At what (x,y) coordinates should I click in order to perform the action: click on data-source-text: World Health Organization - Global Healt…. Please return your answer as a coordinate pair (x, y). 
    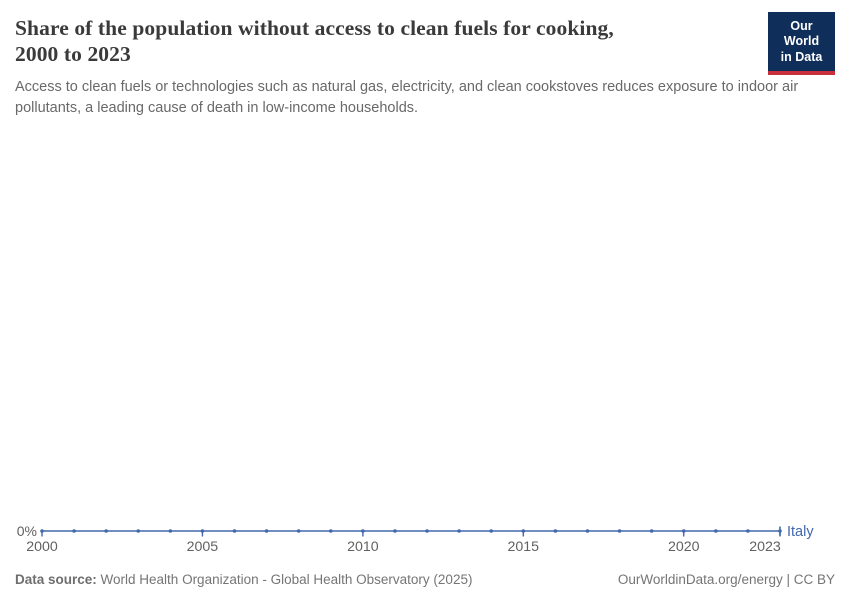
    Looking at the image, I should click on (284, 579).